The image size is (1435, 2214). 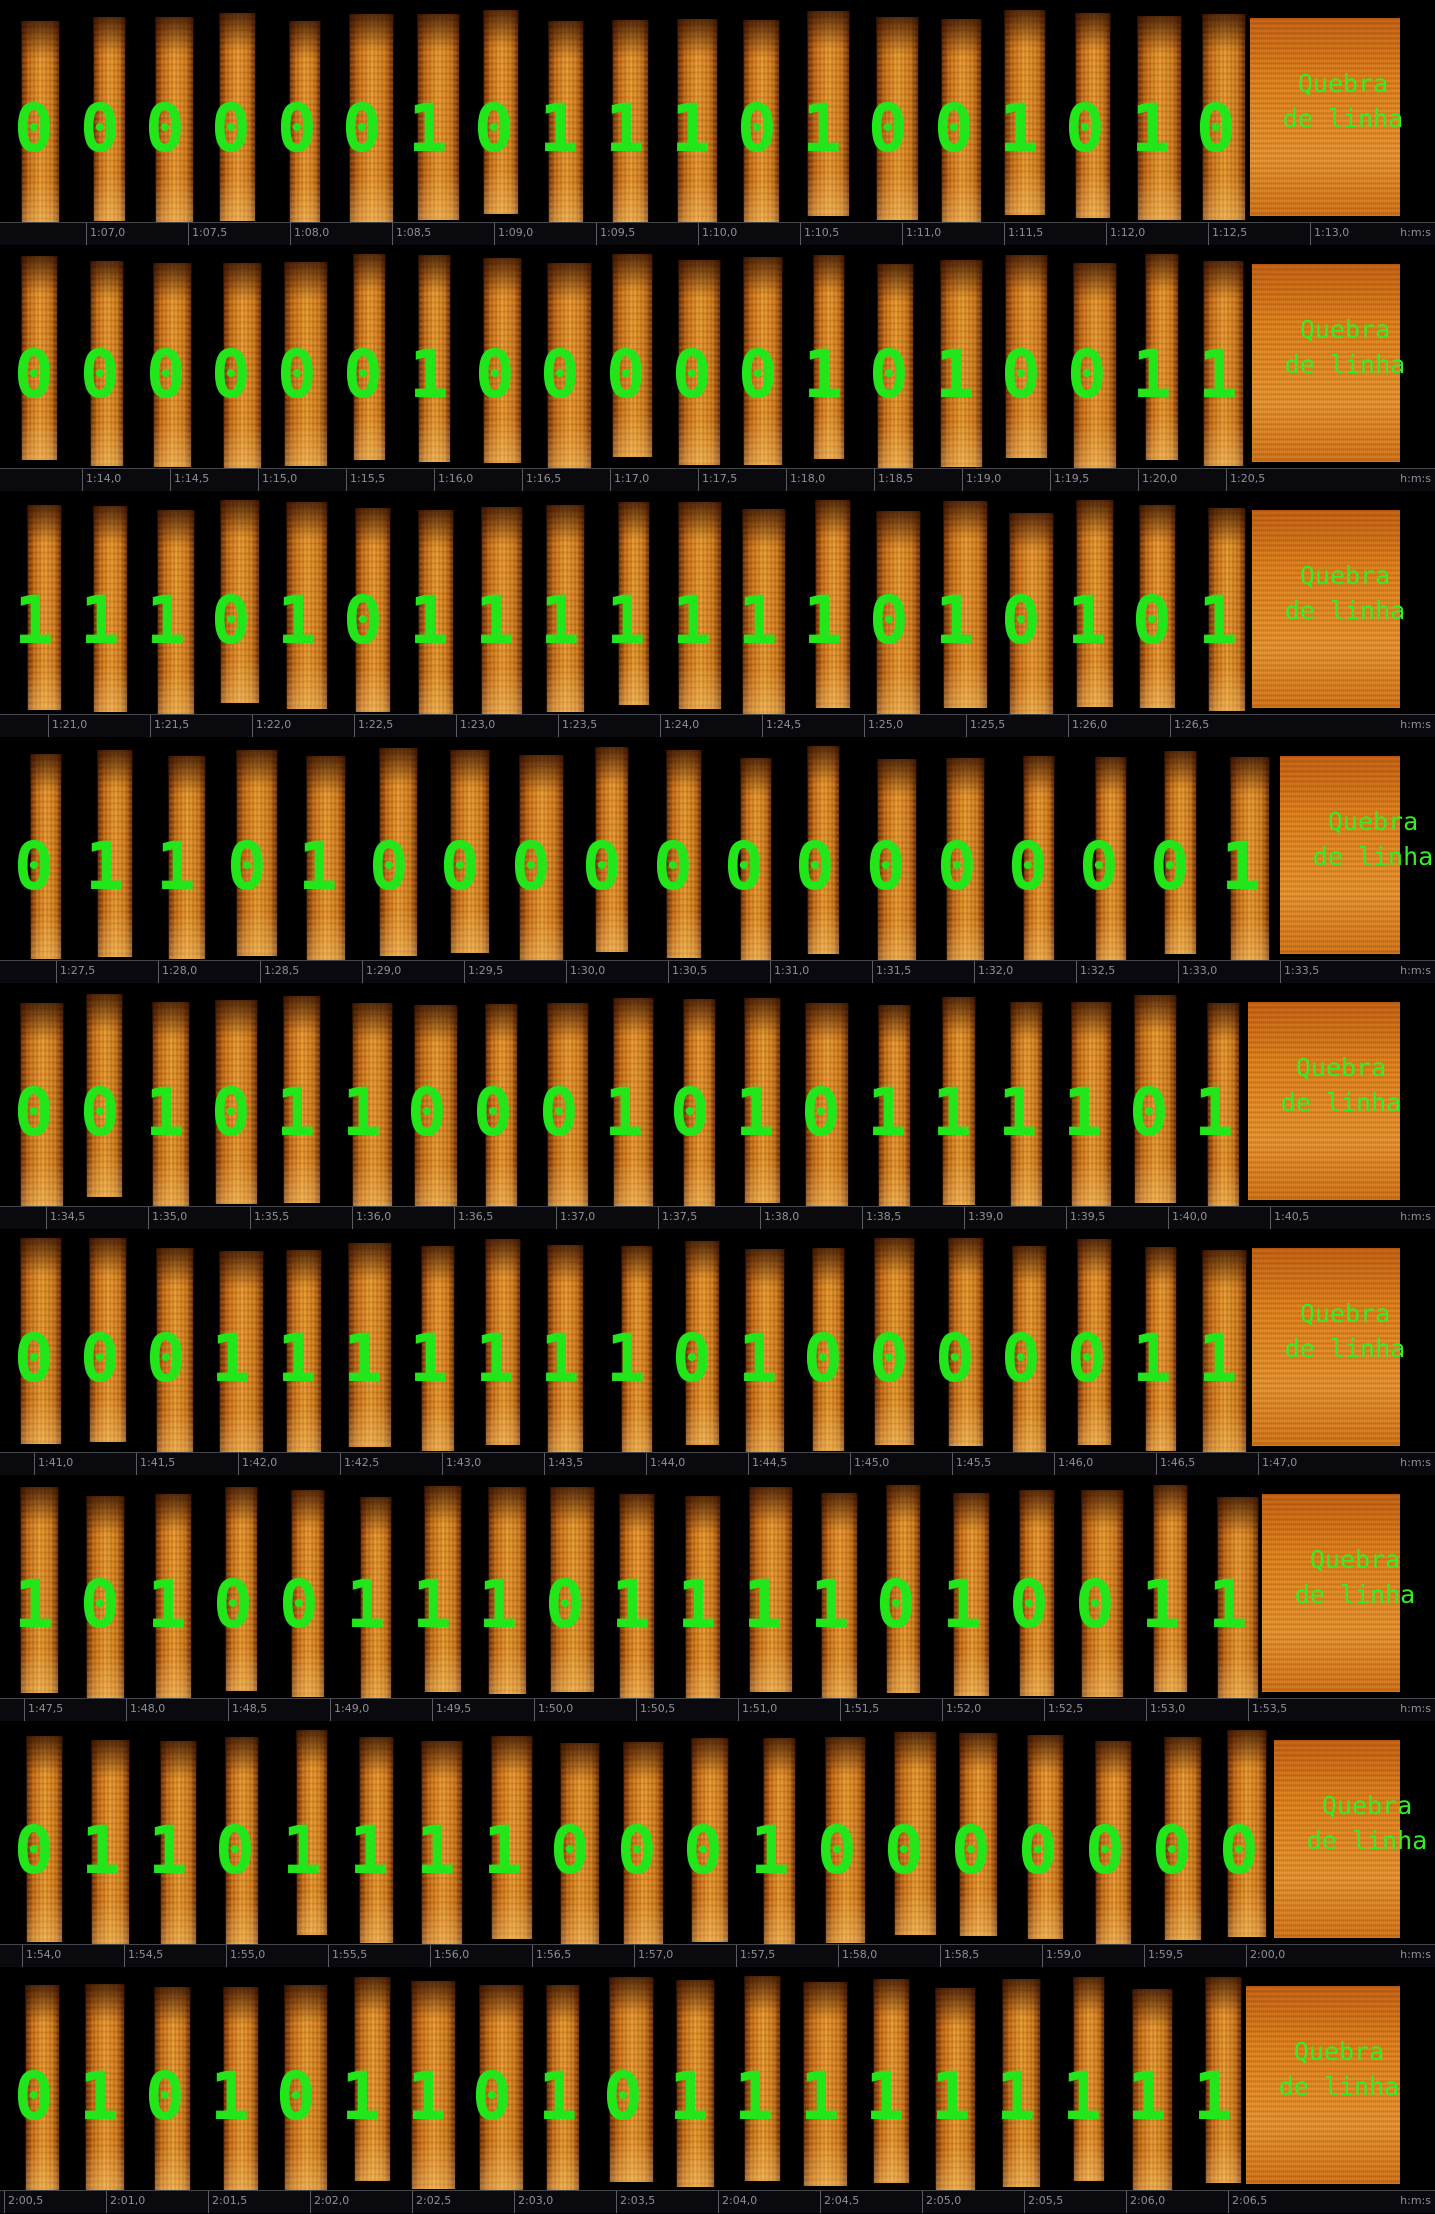 What do you see at coordinates (563, 1464) in the screenshot?
I see `time-tick: 1:43,5` at bounding box center [563, 1464].